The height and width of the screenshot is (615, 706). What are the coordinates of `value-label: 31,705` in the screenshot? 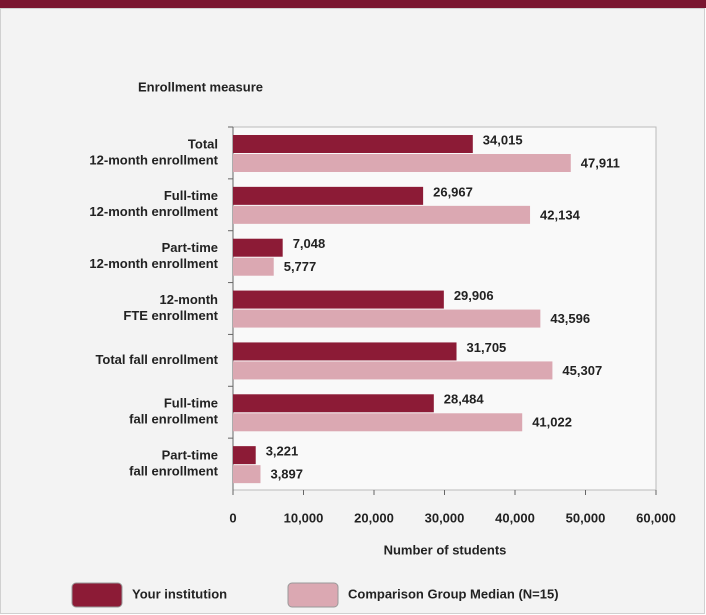 It's located at (487, 347).